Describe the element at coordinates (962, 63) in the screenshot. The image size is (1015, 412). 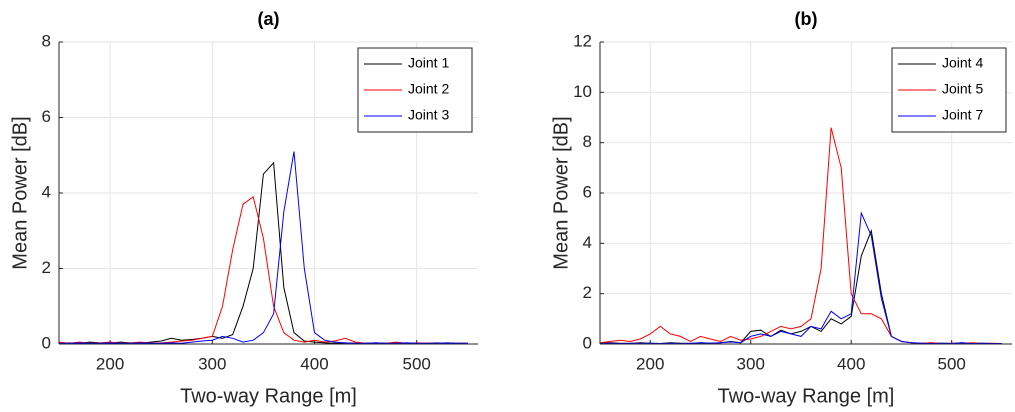
I see `legend-label: Joint 4` at that location.